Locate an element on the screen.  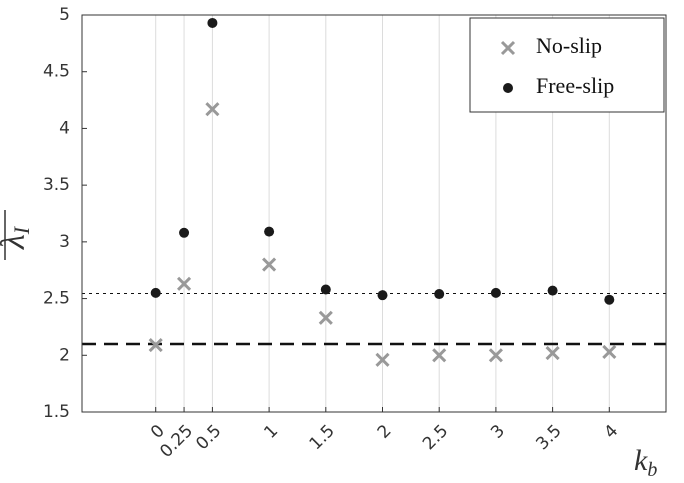
y-axis-label: λI is located at coordinates (17, 237).